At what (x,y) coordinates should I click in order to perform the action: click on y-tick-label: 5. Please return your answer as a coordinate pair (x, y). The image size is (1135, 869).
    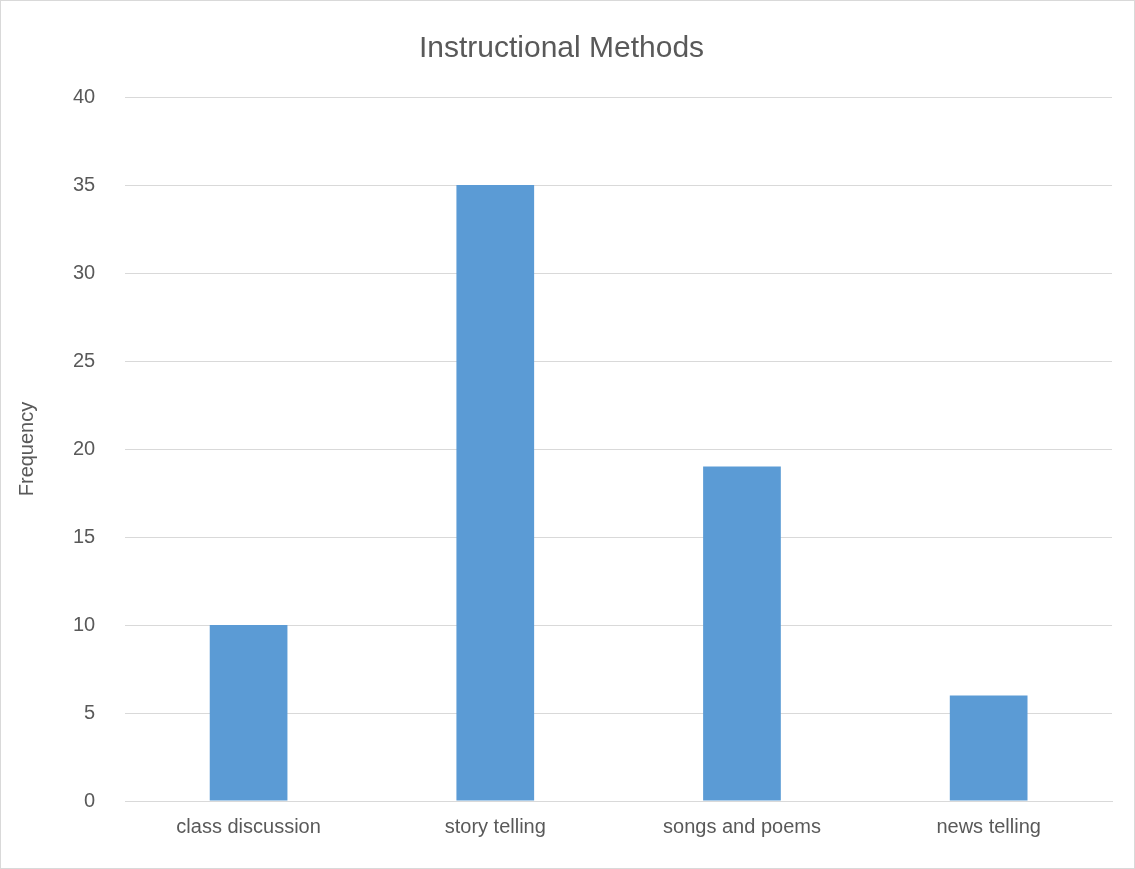
    Looking at the image, I should click on (90, 711).